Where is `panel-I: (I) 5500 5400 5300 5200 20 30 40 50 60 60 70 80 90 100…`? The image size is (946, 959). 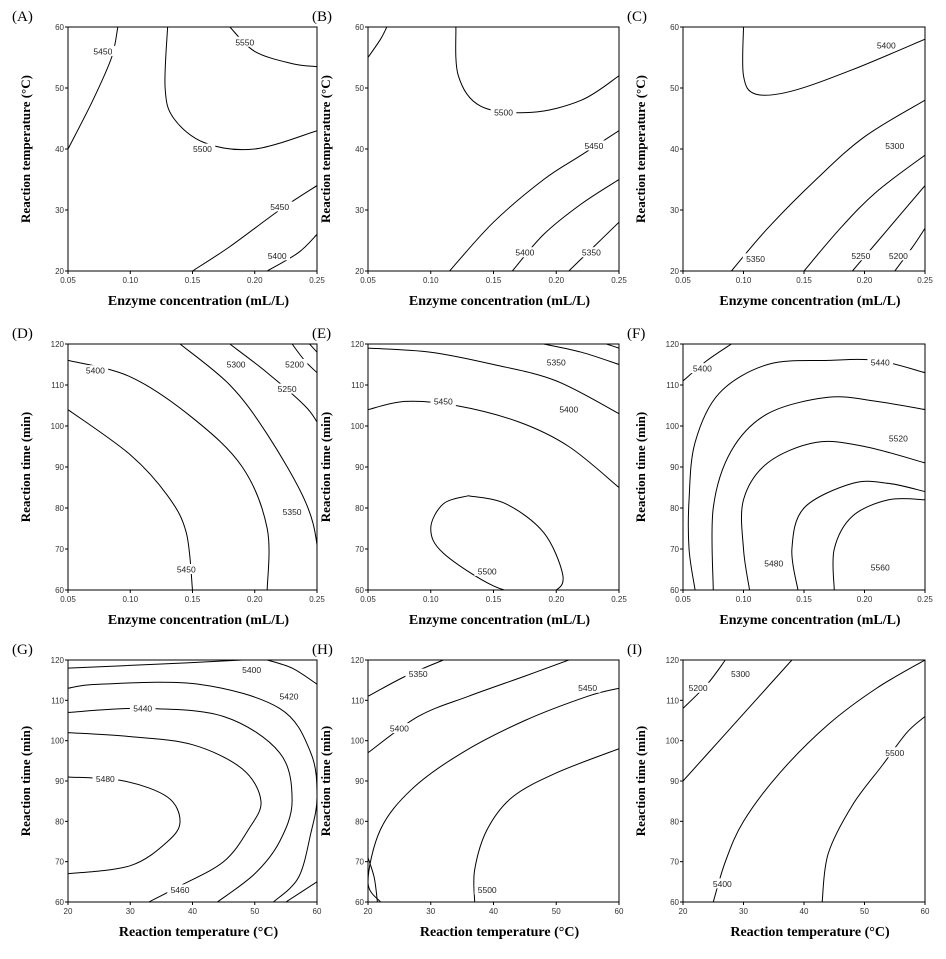
panel-I: (I) 5500 5400 5300 5200 20 30 40 50 60 60 70 80 90 100… is located at coordinates (778, 791).